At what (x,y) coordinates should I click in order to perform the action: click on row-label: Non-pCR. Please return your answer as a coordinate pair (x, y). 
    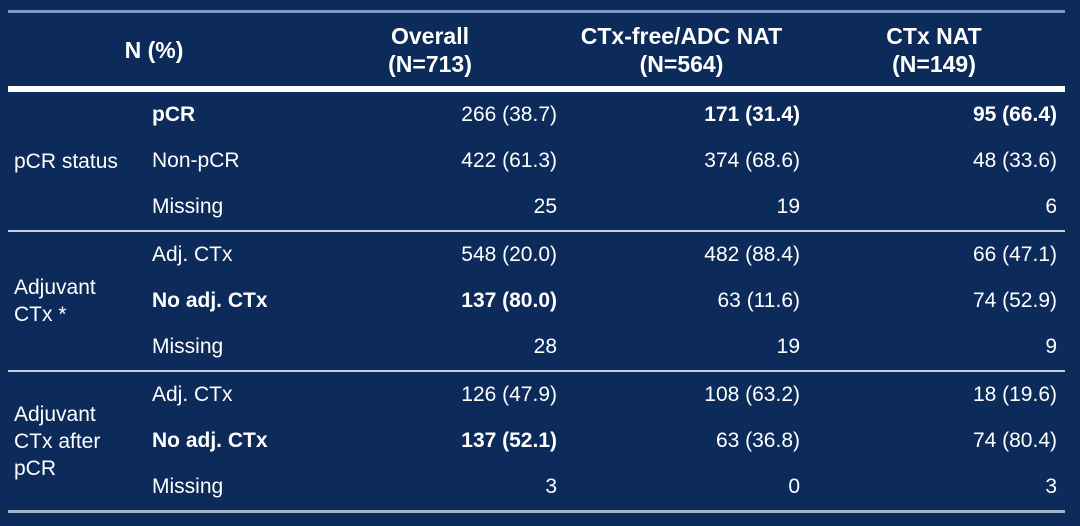
    Looking at the image, I should click on (196, 160).